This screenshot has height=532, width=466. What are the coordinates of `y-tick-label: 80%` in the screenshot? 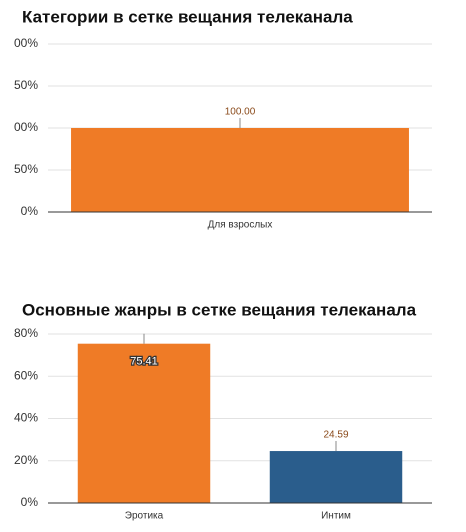 It's located at (26, 333).